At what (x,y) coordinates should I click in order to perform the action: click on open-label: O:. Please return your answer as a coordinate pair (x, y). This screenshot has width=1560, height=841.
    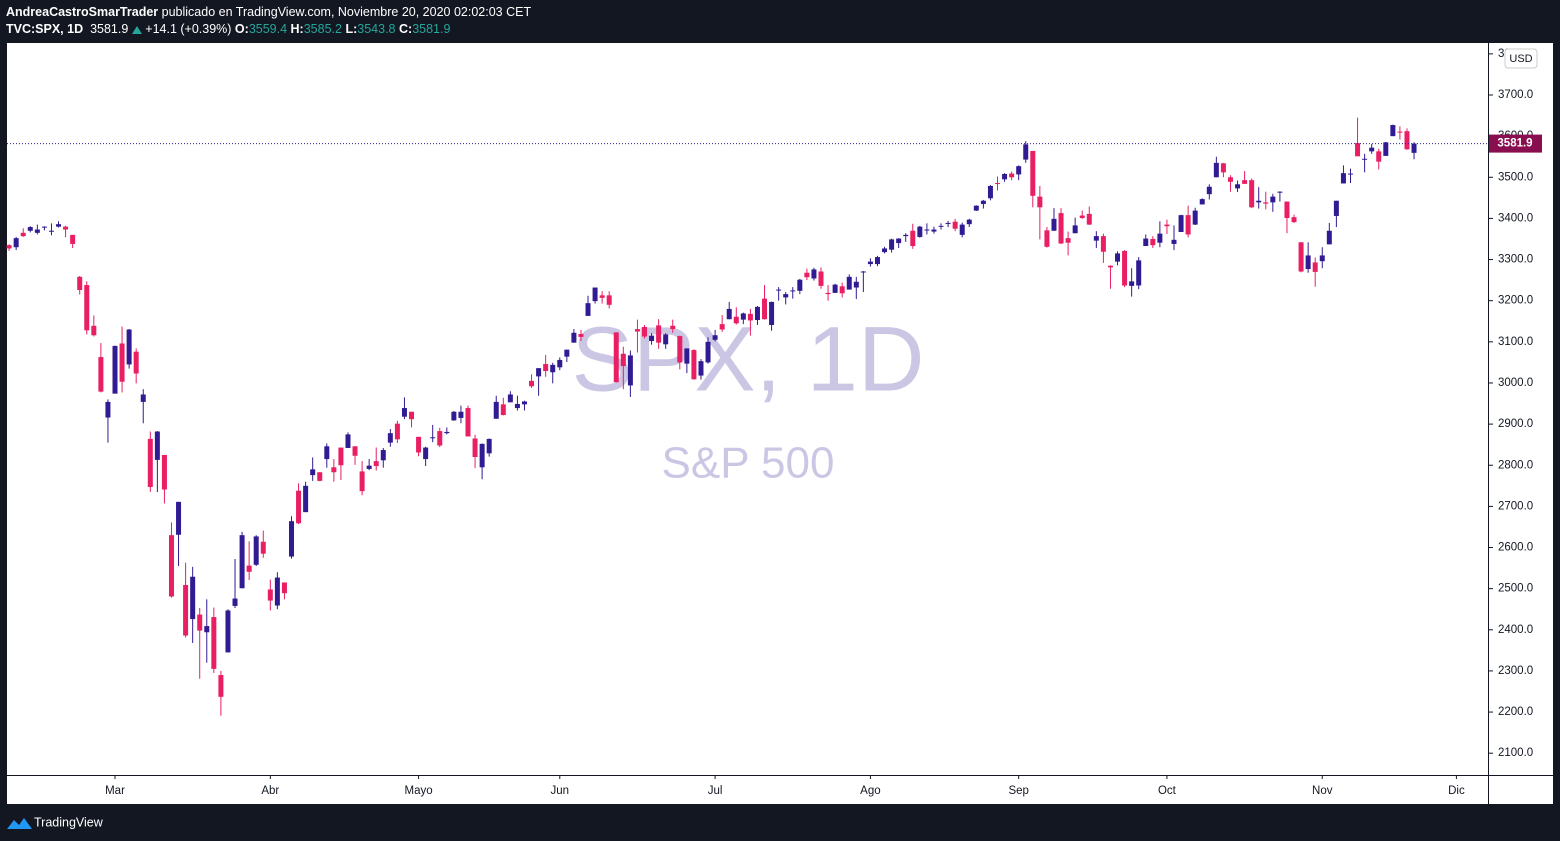
    Looking at the image, I should click on (241, 29).